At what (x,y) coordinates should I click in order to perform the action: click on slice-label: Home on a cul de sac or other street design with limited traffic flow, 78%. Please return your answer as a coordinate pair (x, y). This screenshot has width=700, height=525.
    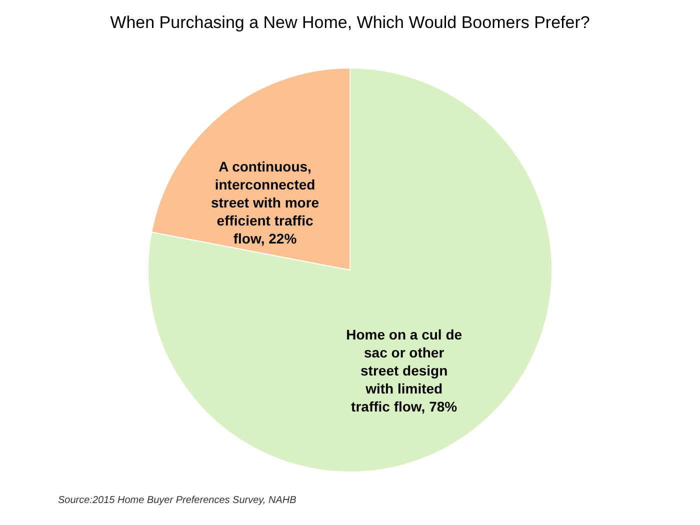
    Looking at the image, I should click on (404, 370).